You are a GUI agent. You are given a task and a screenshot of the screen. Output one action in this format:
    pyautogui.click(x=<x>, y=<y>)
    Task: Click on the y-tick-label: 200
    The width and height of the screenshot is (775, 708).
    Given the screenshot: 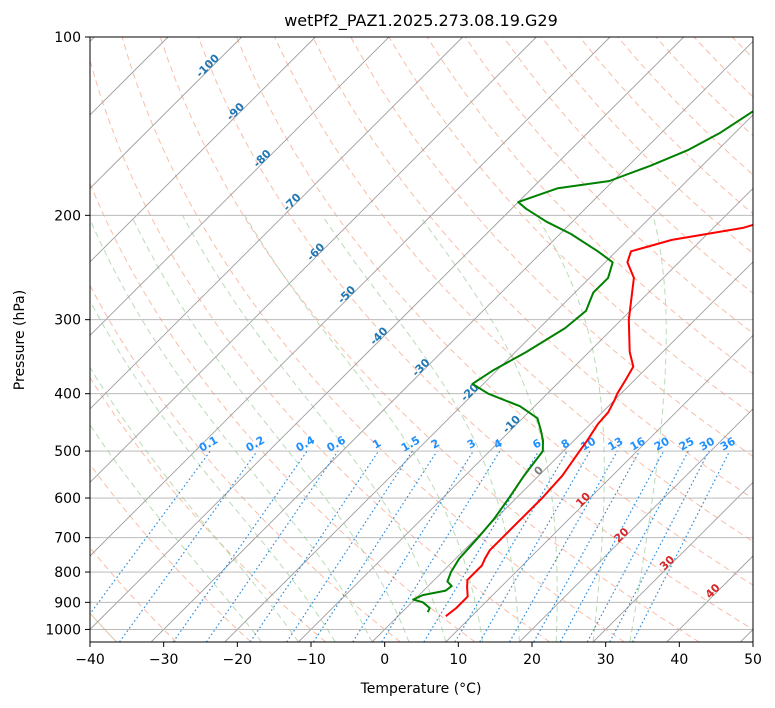 What is the action you would take?
    pyautogui.click(x=67, y=216)
    